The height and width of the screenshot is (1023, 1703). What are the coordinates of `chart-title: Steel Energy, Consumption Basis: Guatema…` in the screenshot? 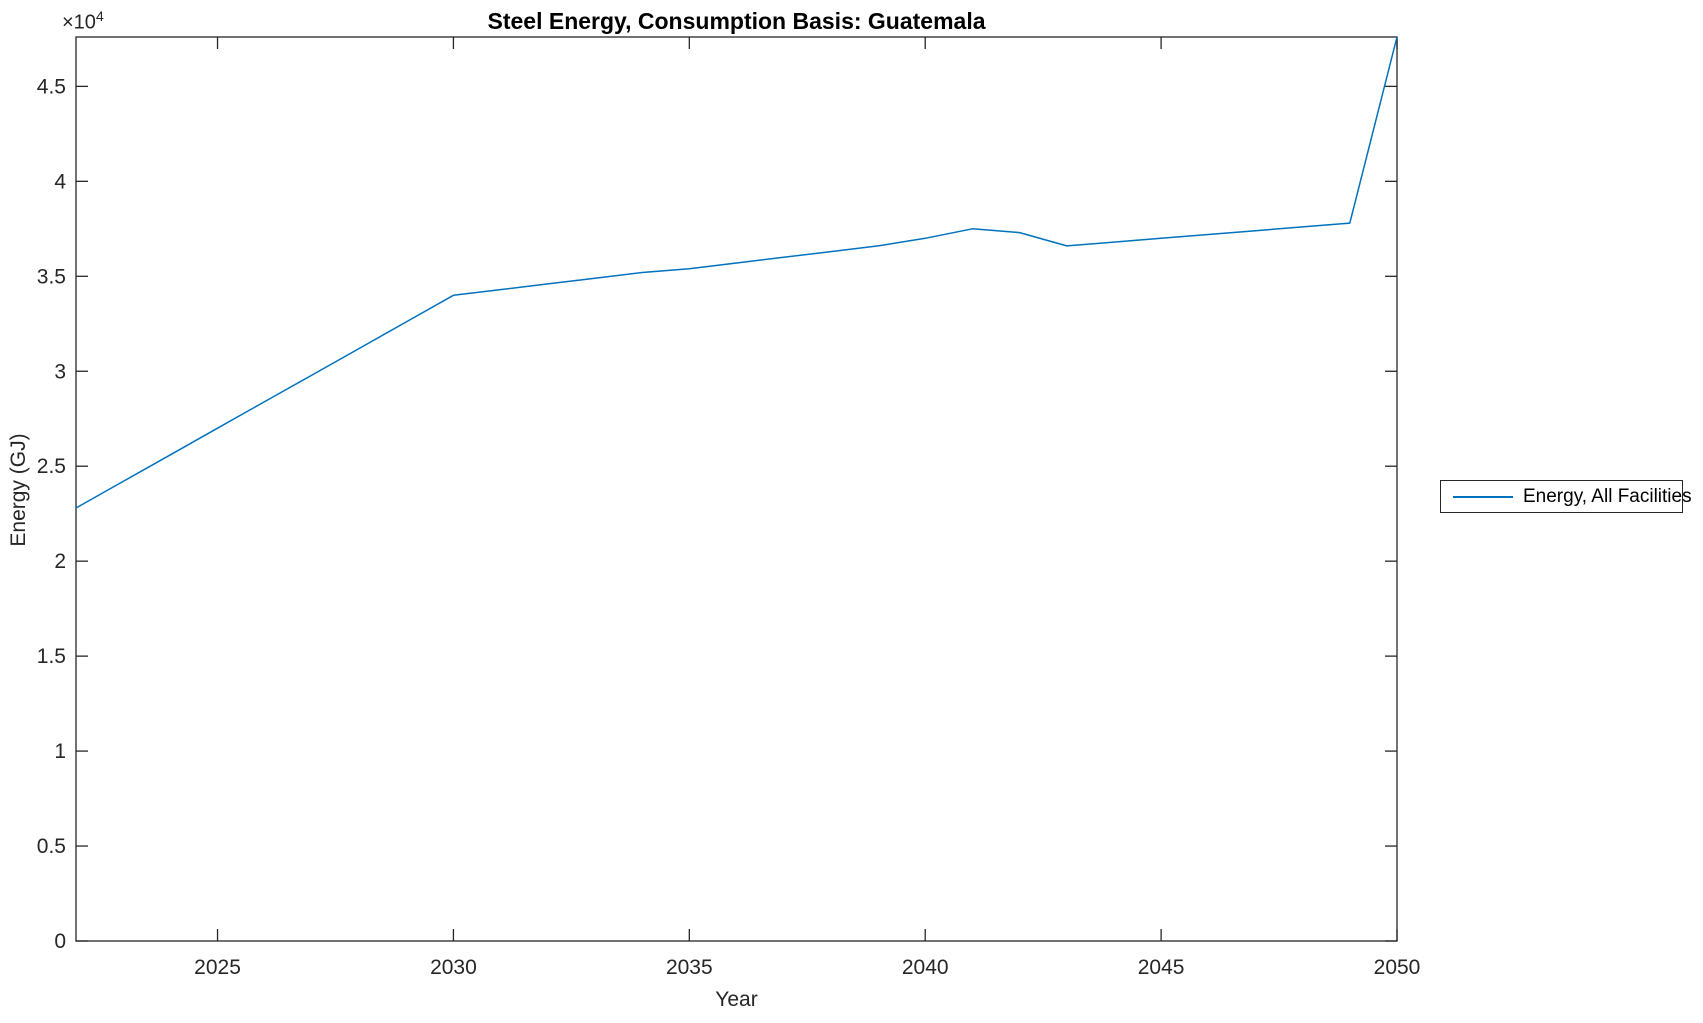 It's located at (736, 21).